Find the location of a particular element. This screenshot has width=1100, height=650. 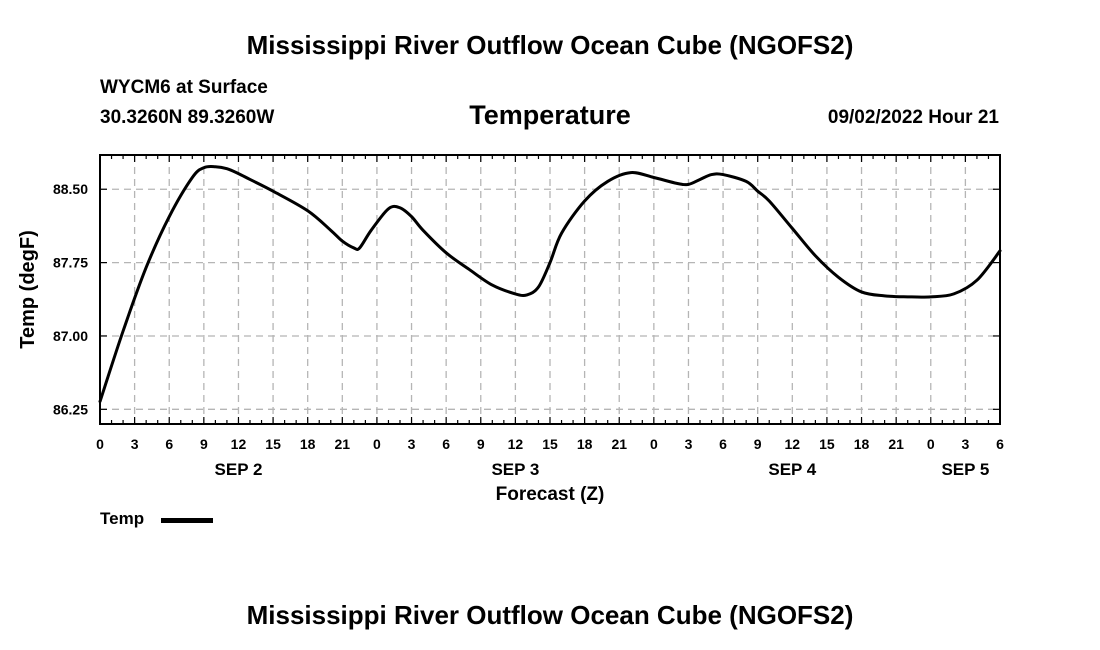

day-label: SEP 4 is located at coordinates (792, 469).